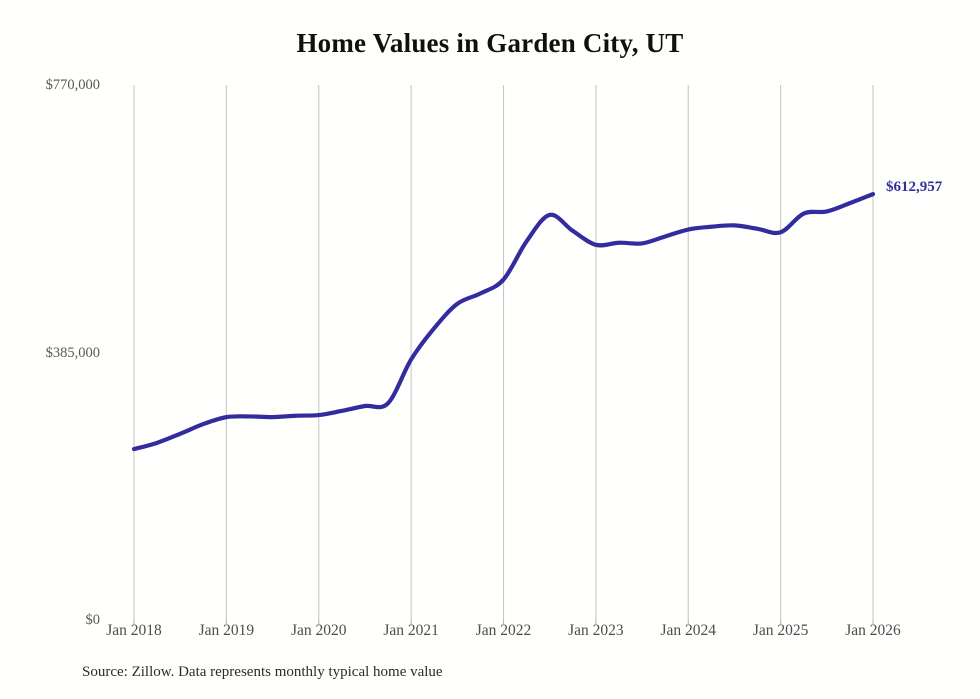 This screenshot has width=980, height=699. Describe the element at coordinates (780, 630) in the screenshot. I see `x-axis-tick-label: Jan 2025` at that location.